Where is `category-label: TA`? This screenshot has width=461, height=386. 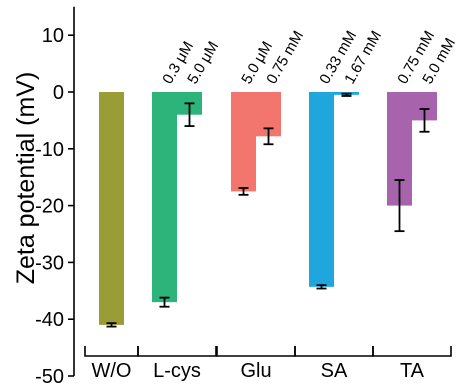 category-label: TA is located at coordinates (412, 371).